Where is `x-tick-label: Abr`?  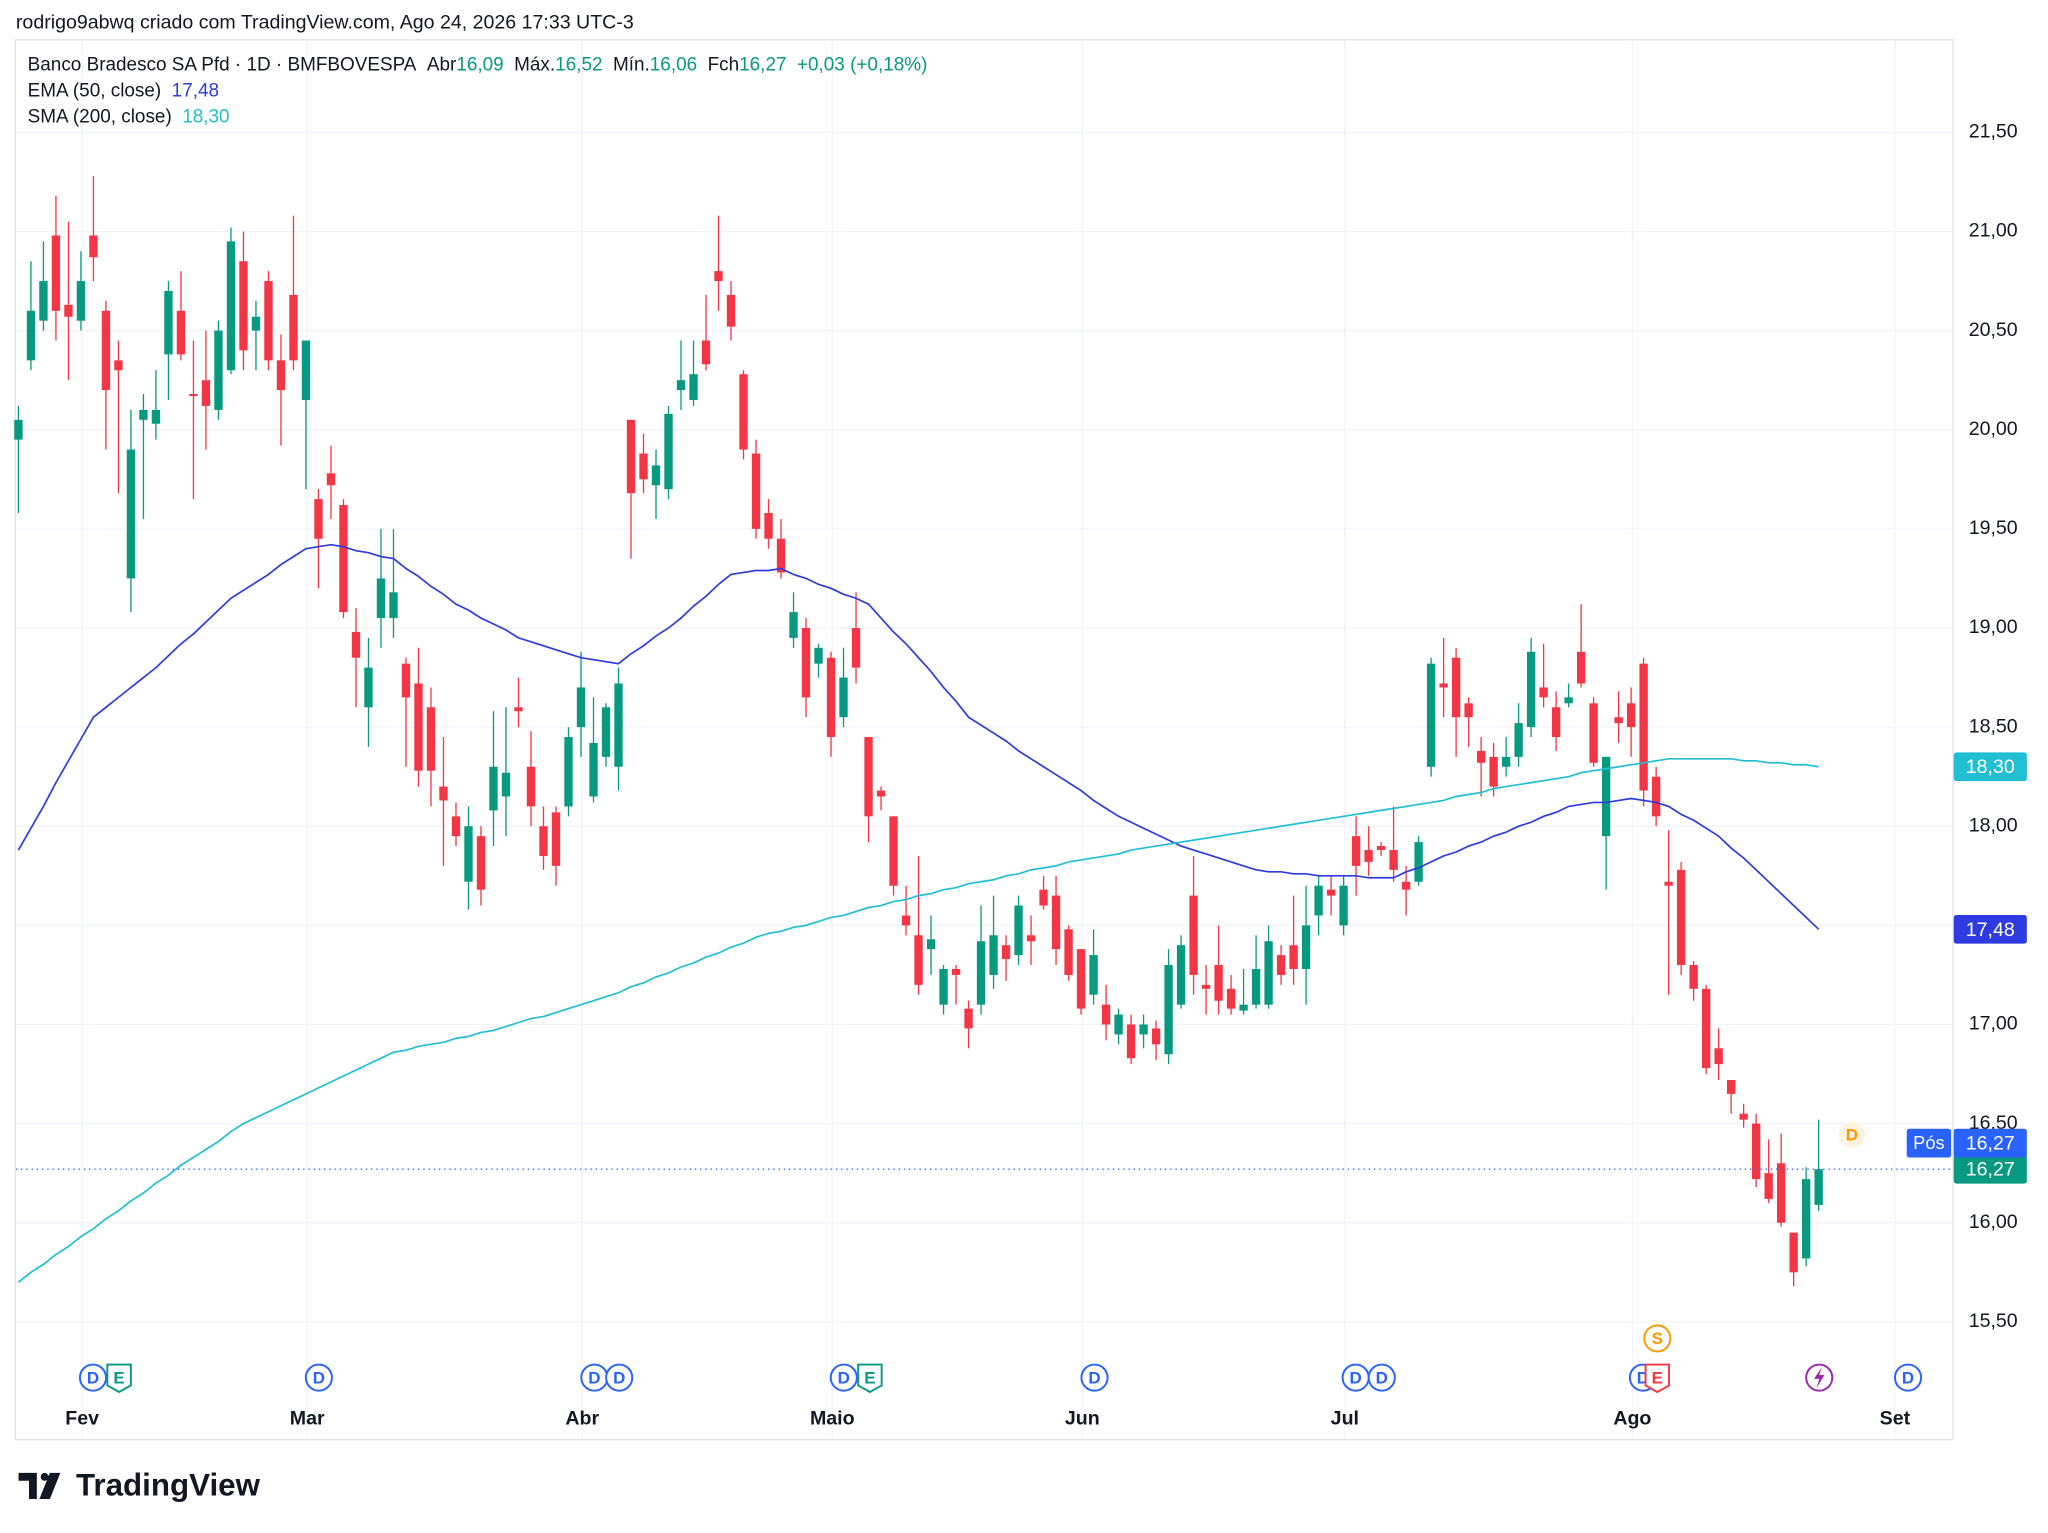 x-tick-label: Abr is located at coordinates (582, 1419).